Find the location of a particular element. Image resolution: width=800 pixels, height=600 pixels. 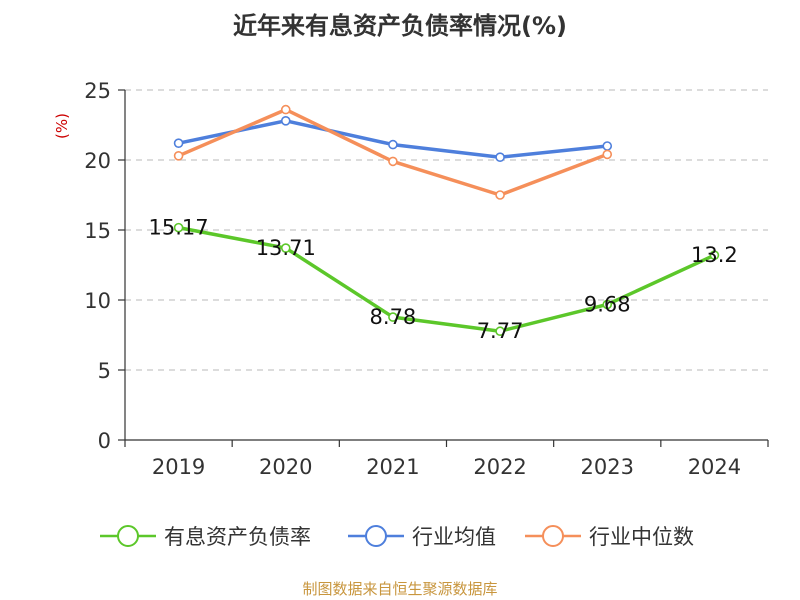

series-line is located at coordinates (447, 279).